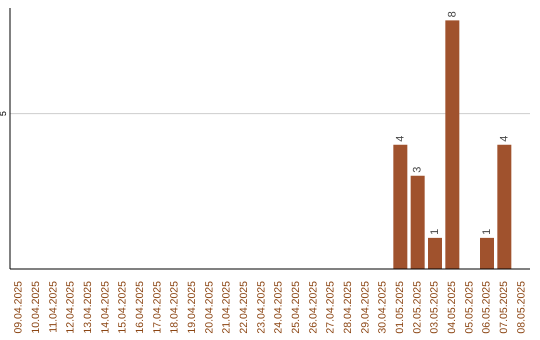 The height and width of the screenshot is (340, 540). Describe the element at coordinates (313, 307) in the screenshot. I see `x-tick-label: 26.04.2025` at that location.